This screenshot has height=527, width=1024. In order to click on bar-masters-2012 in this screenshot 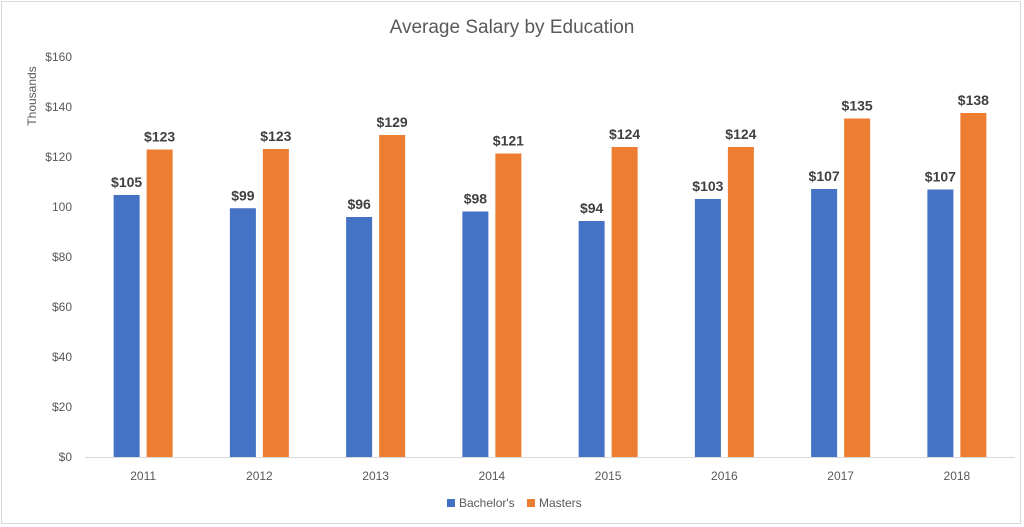, I will do `click(275, 303)`.